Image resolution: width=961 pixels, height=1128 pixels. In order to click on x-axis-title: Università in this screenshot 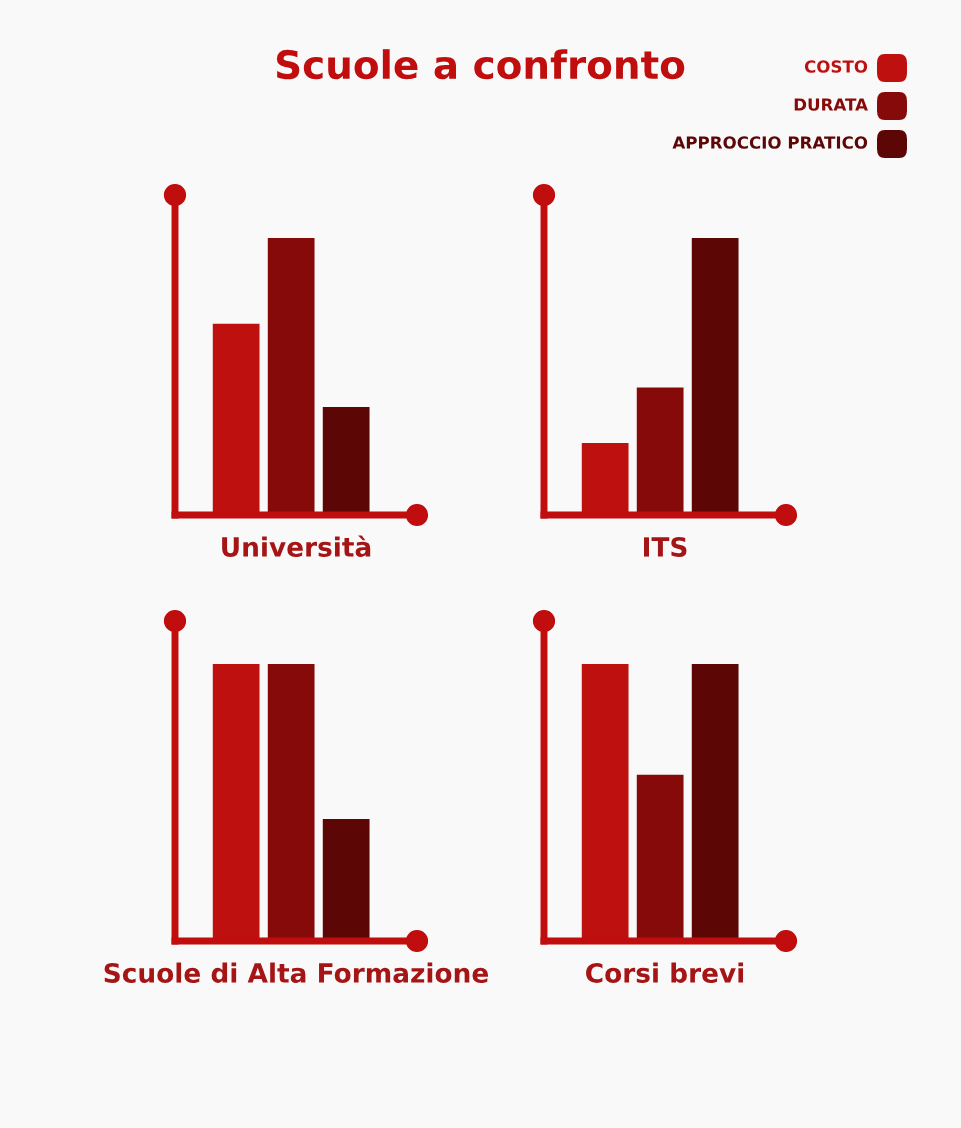, I will do `click(296, 546)`.